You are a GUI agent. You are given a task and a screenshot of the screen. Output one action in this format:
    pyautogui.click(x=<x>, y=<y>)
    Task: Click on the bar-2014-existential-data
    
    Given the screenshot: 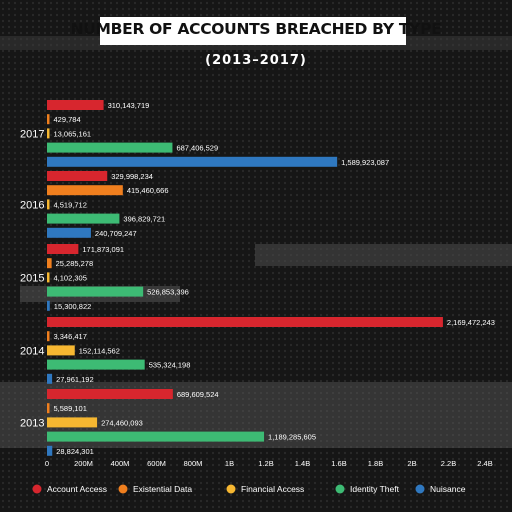 What is the action you would take?
    pyautogui.click(x=48, y=336)
    